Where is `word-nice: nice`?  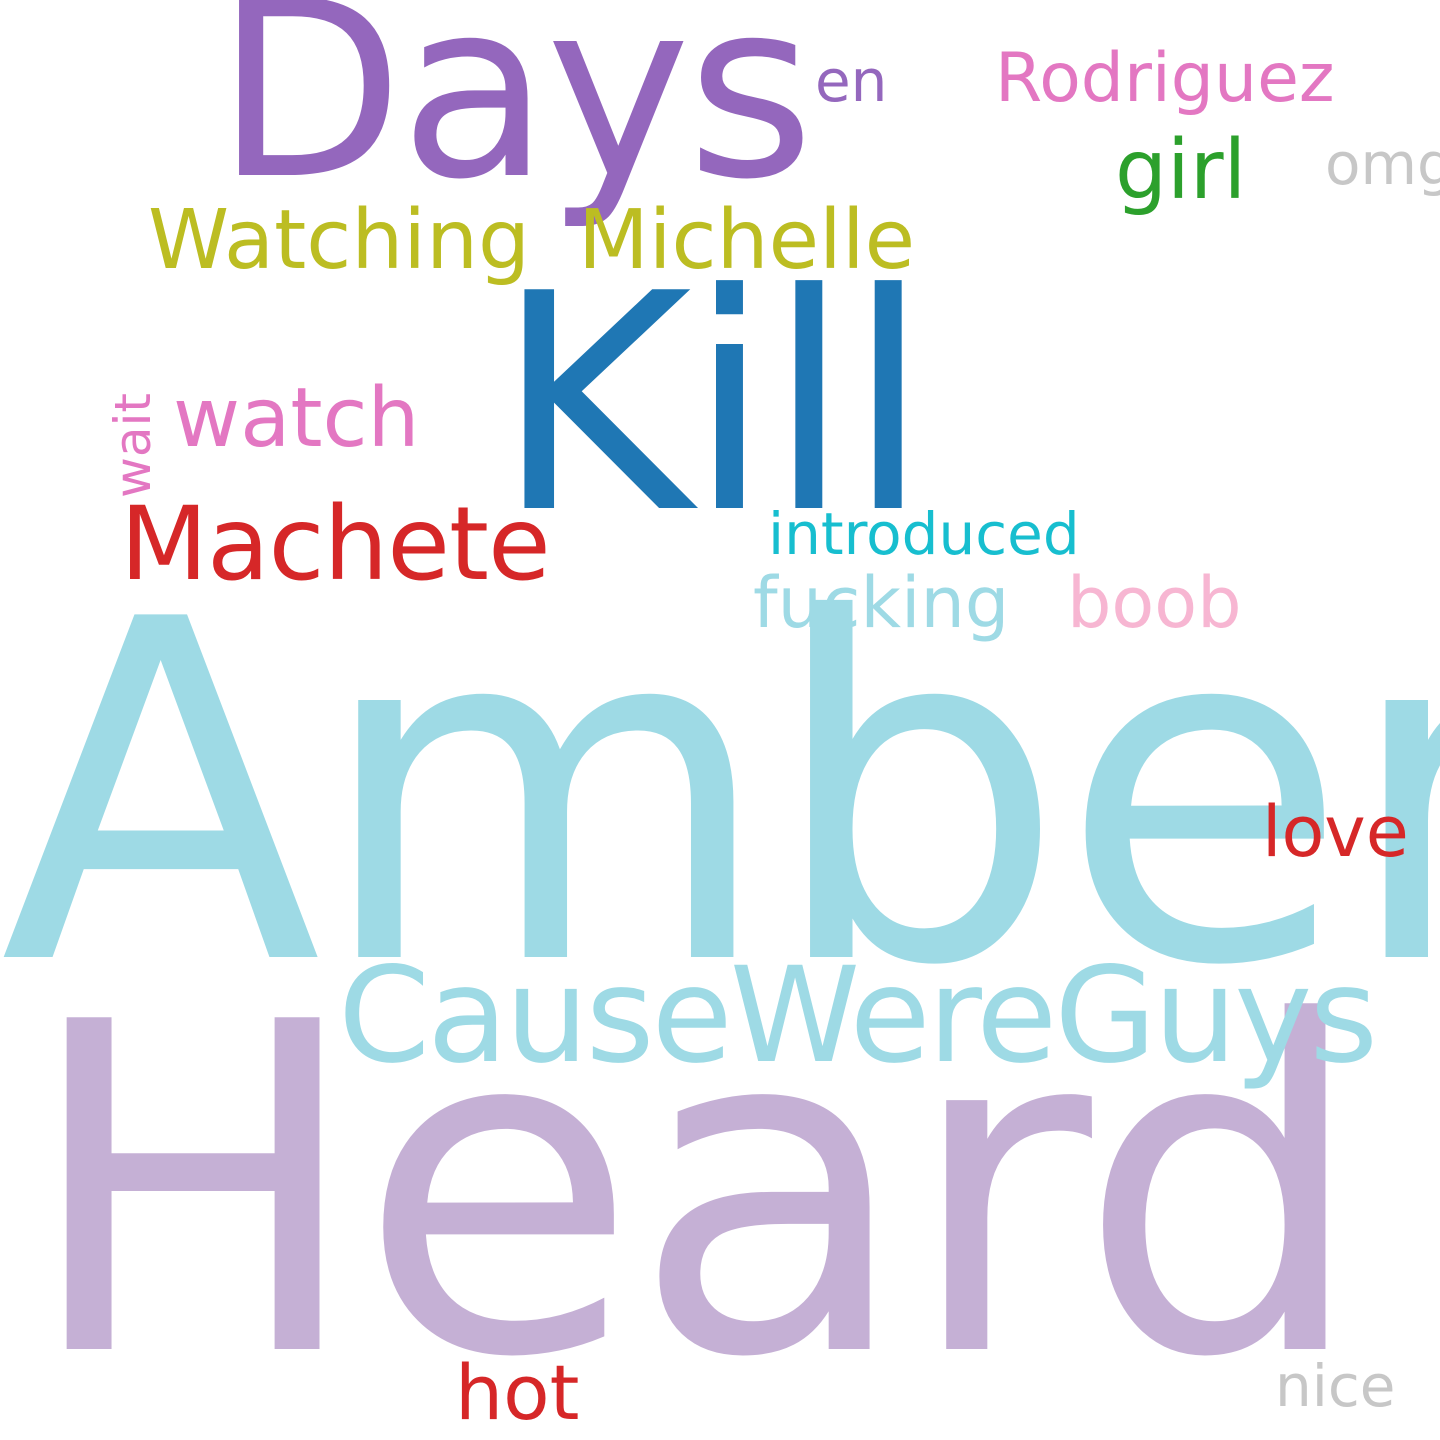 word-nice: nice is located at coordinates (1335, 1386).